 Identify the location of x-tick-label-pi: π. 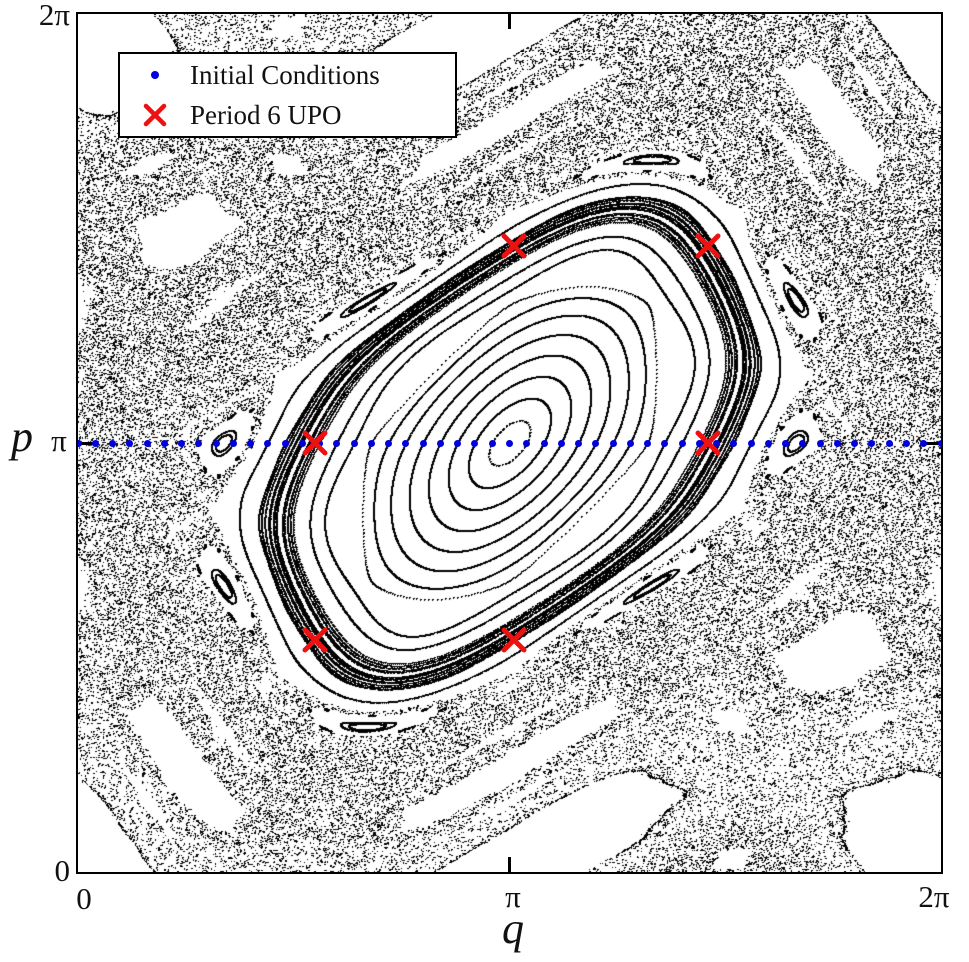
(513, 896).